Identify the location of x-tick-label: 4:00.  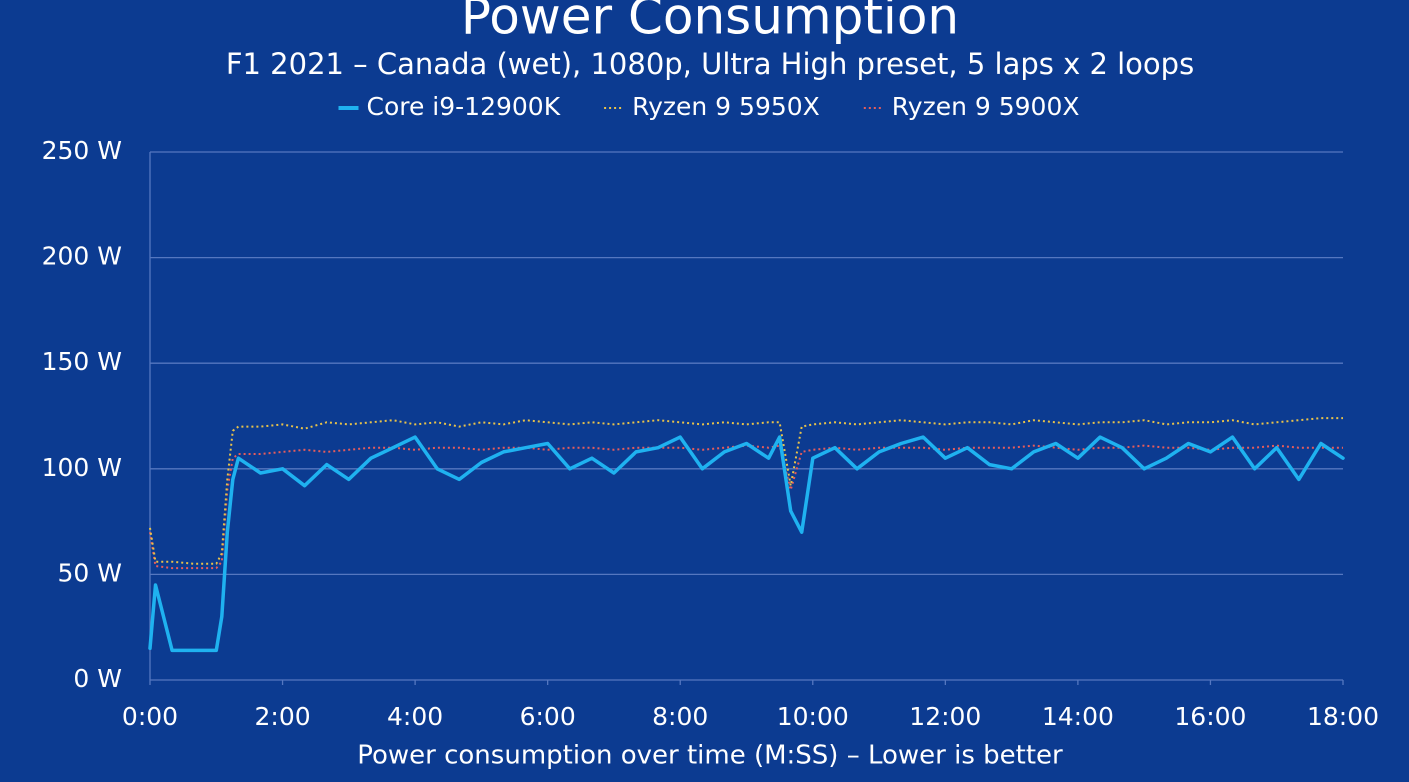
(415, 716).